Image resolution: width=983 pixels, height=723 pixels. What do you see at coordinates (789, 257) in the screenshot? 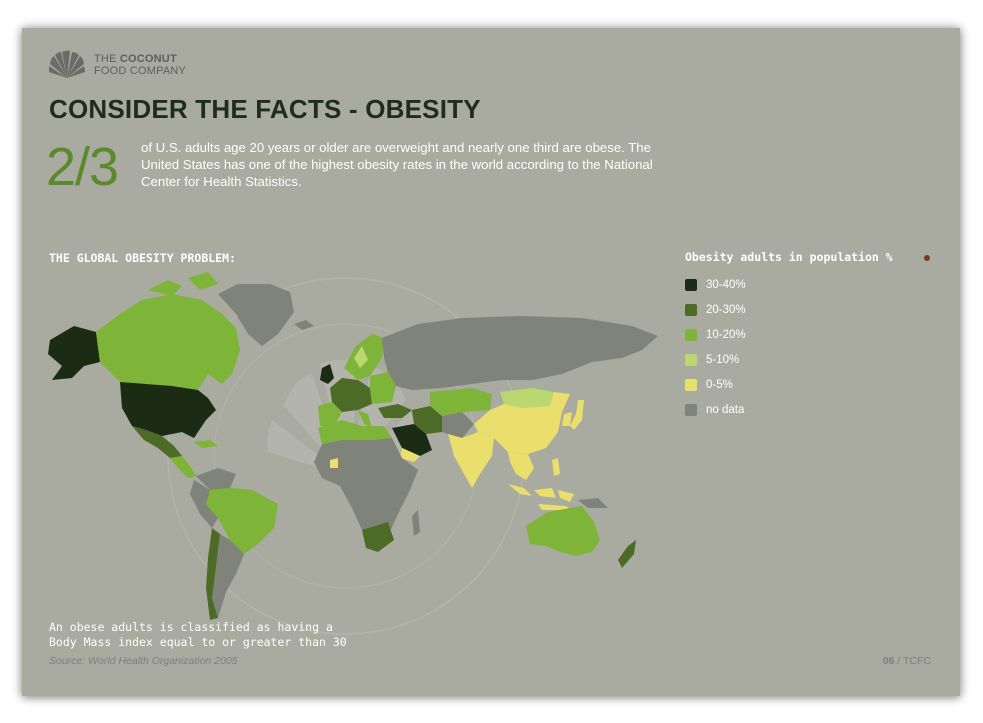
I see `legend-title: Obesity adults in population %` at bounding box center [789, 257].